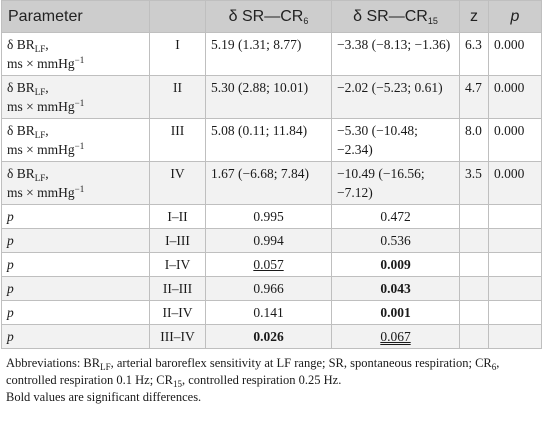 The height and width of the screenshot is (441, 542). Describe the element at coordinates (474, 16) in the screenshot. I see `header-z: z` at that location.